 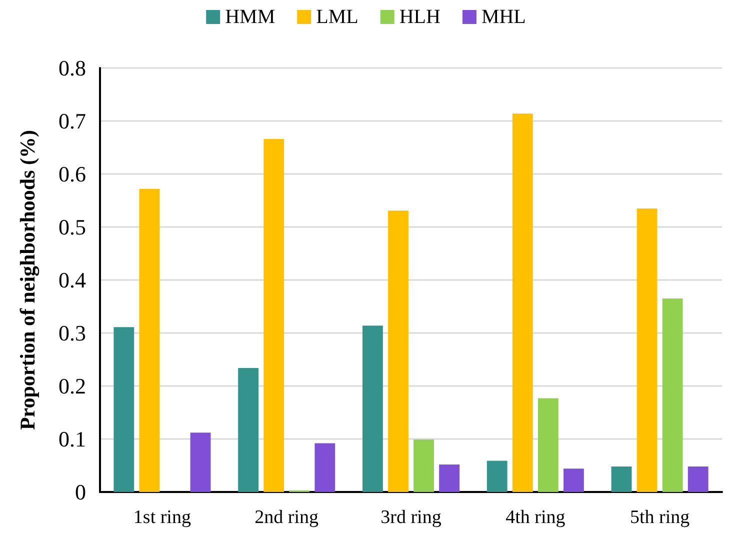 I want to click on y-tick-label: 0, so click(x=80, y=492).